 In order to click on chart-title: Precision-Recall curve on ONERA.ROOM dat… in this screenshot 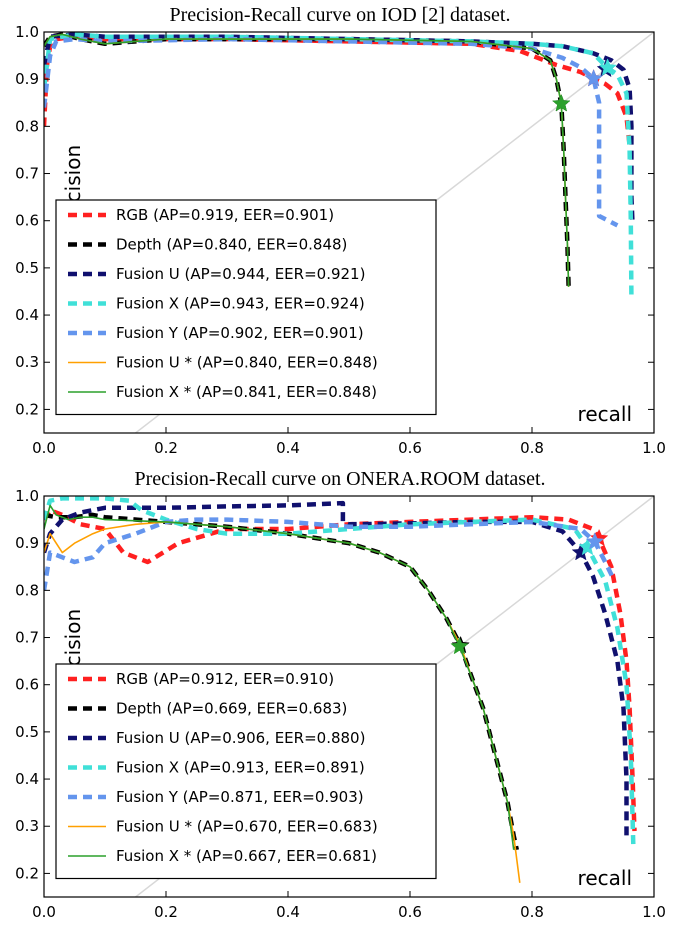, I will do `click(340, 479)`.